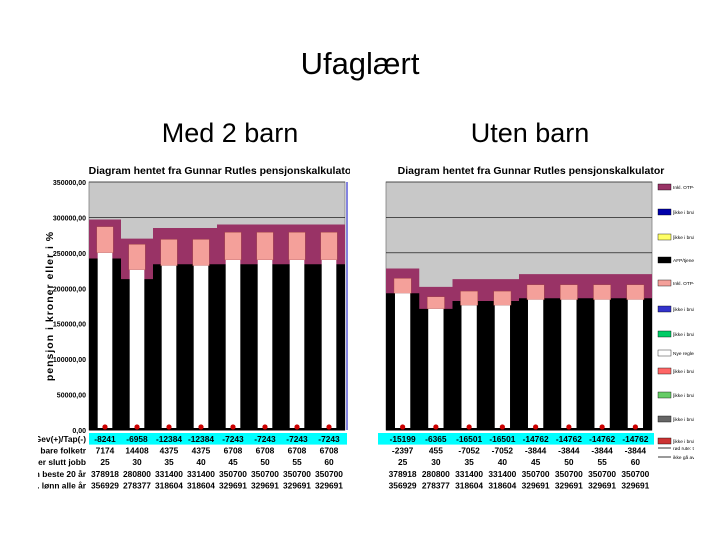  Describe the element at coordinates (217, 344) in the screenshot. I see `series-area-black` at that location.